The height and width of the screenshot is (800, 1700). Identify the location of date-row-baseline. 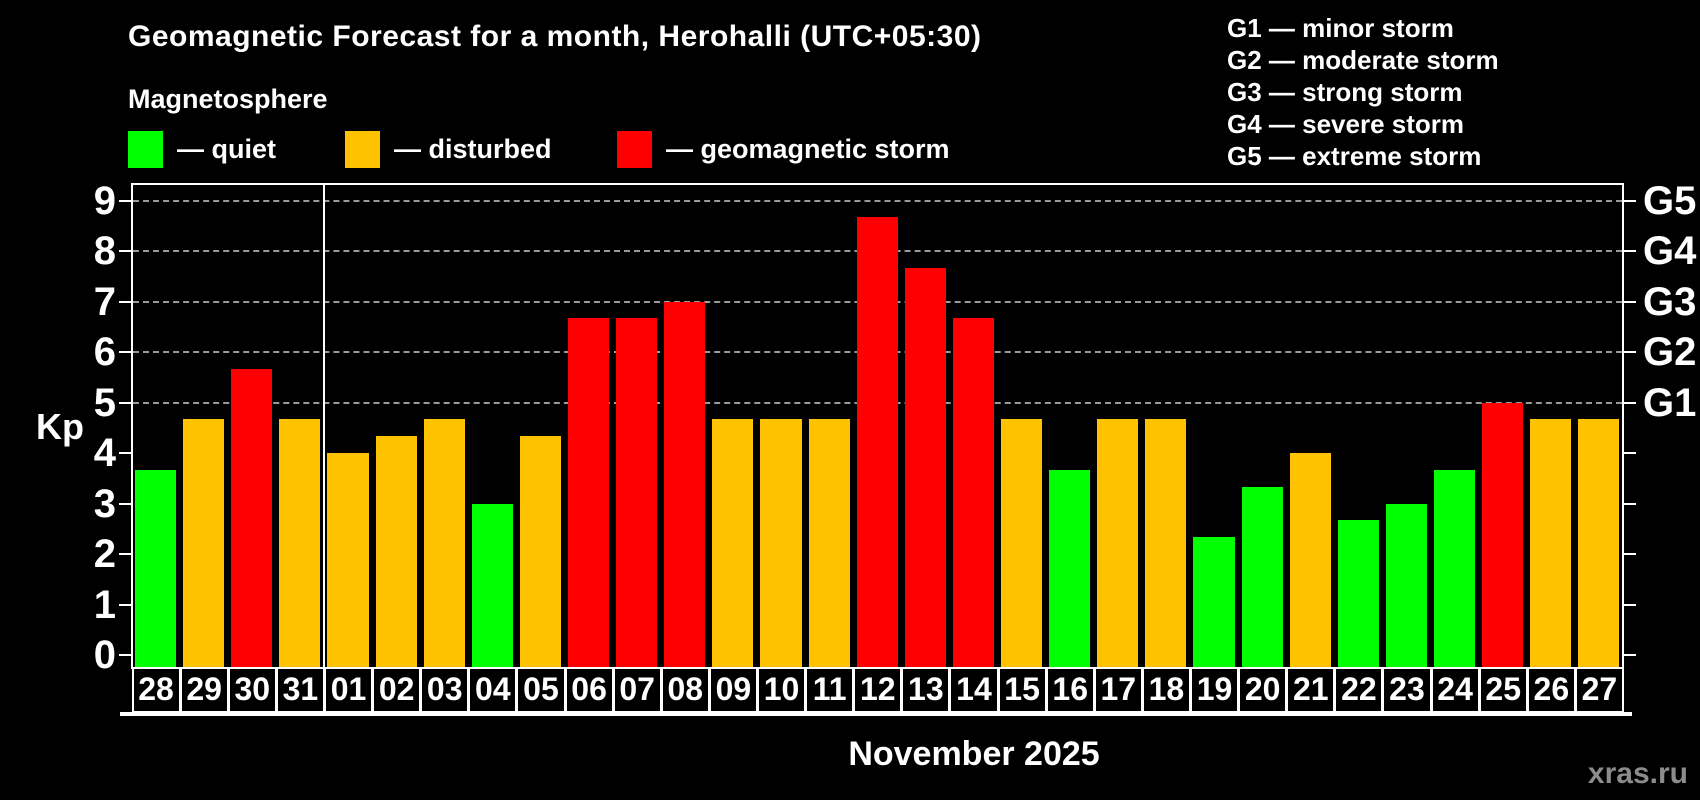
(876, 714).